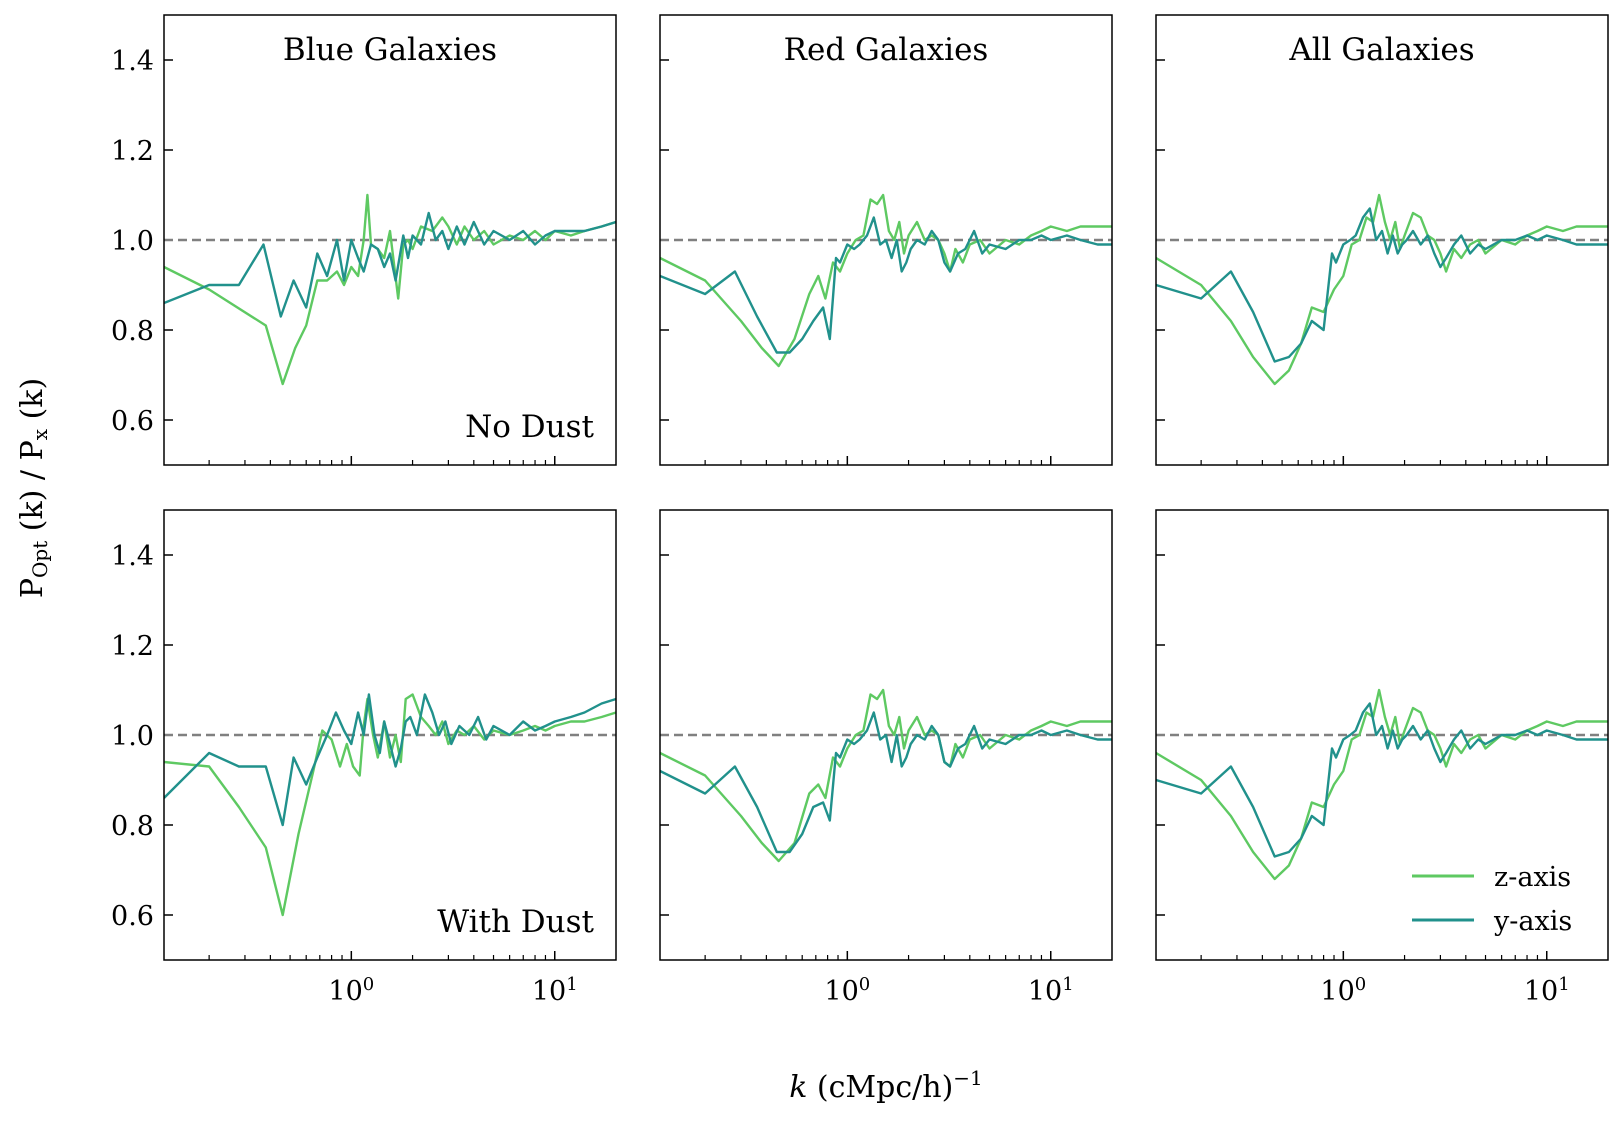  I want to click on panel-r0-c1: Red Galaxies, so click(886, 240).